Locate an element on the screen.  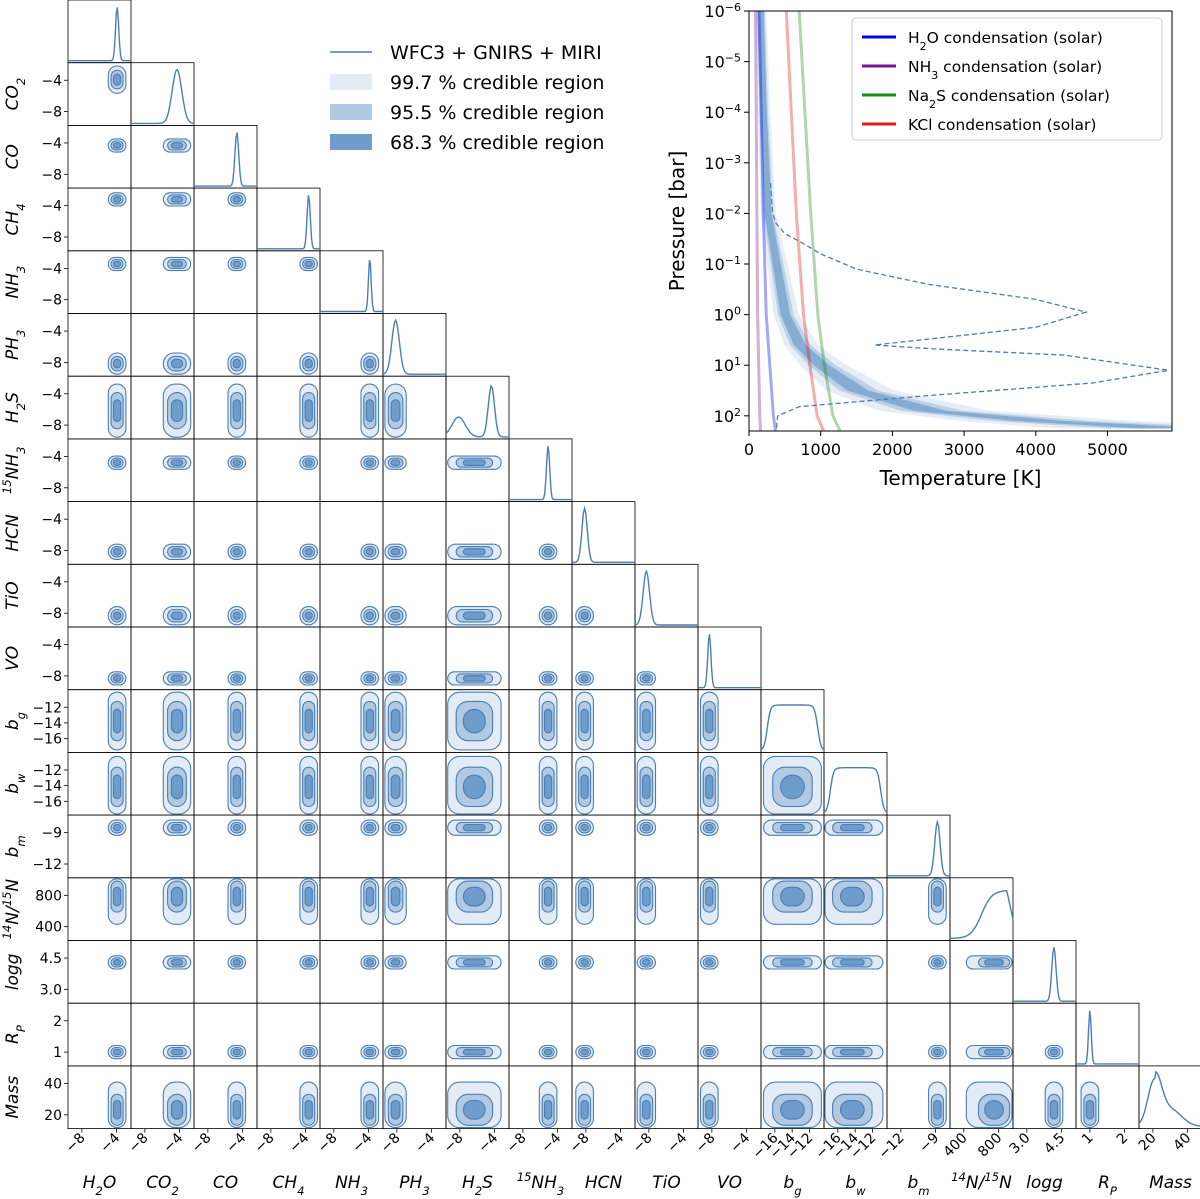
marginal-co2 is located at coordinates (163, 96).